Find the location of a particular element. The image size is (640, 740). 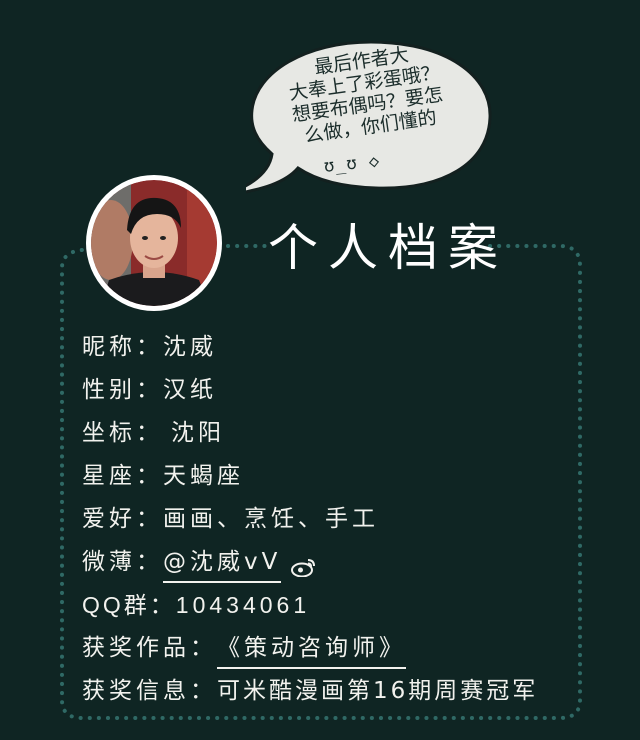

speech-bubble-shape is located at coordinates (369, 117).